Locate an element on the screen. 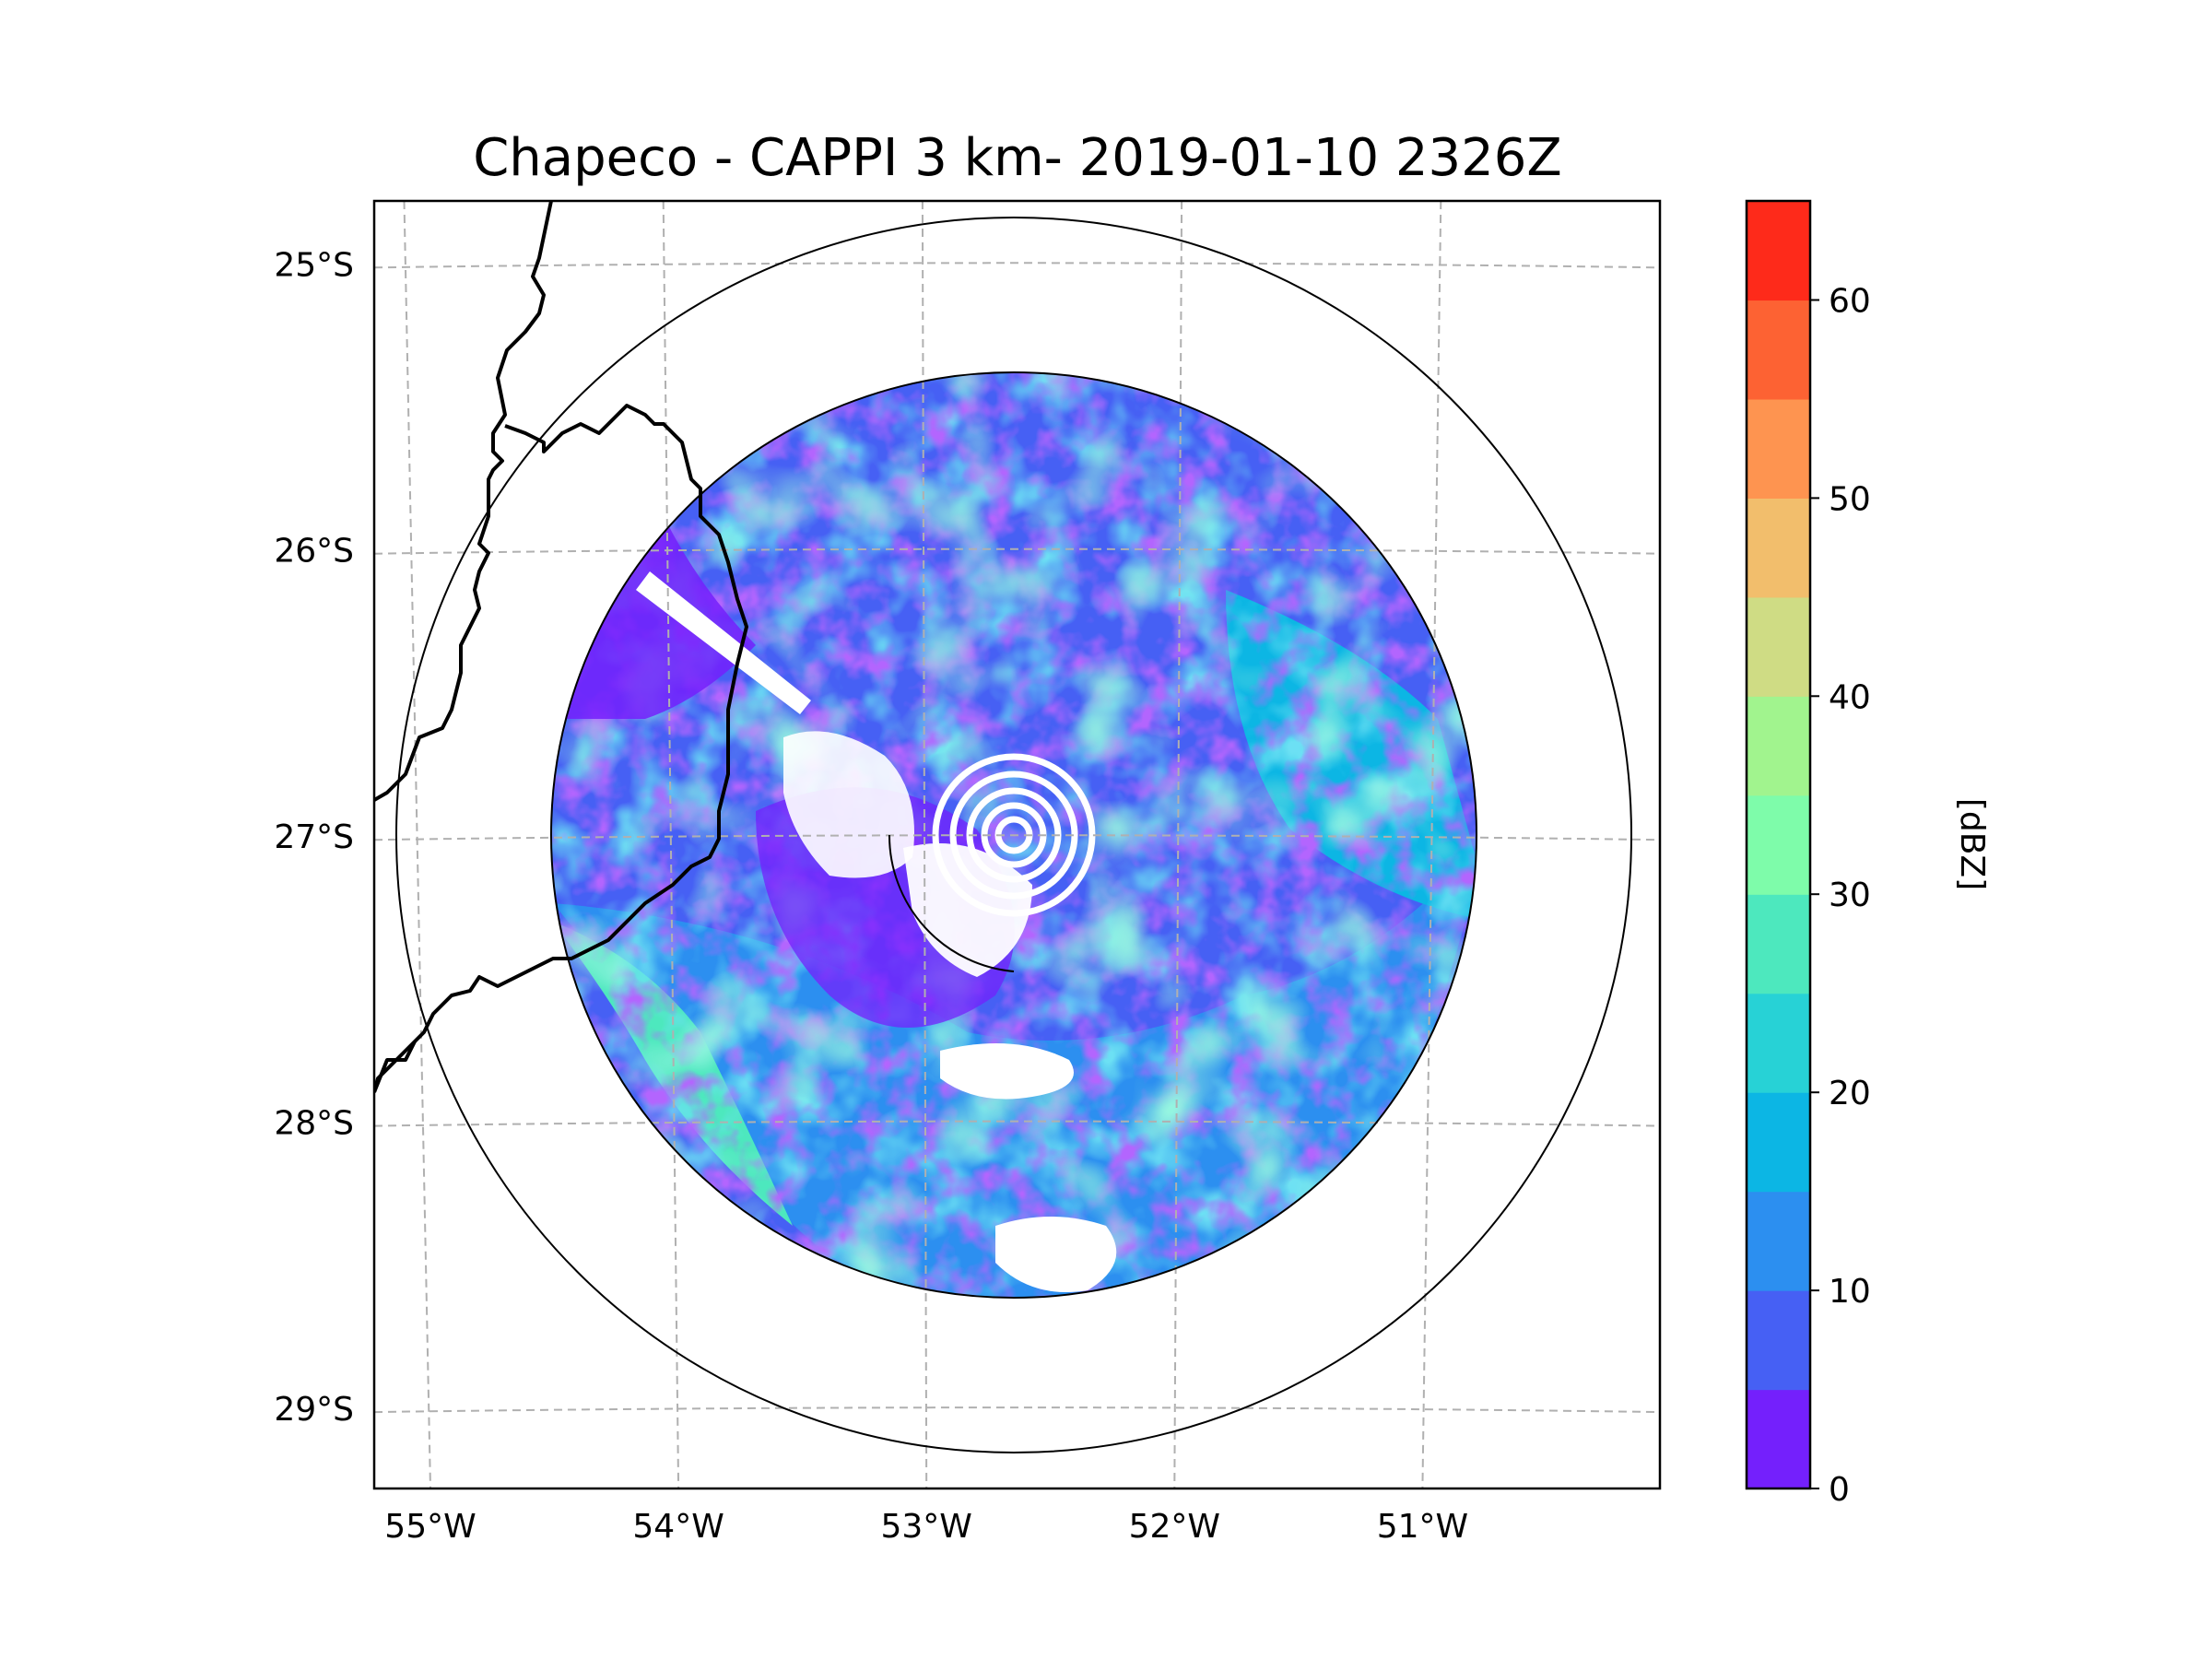 This screenshot has width=2212, height=1659. ground-clutter-south is located at coordinates (1007, 1071).